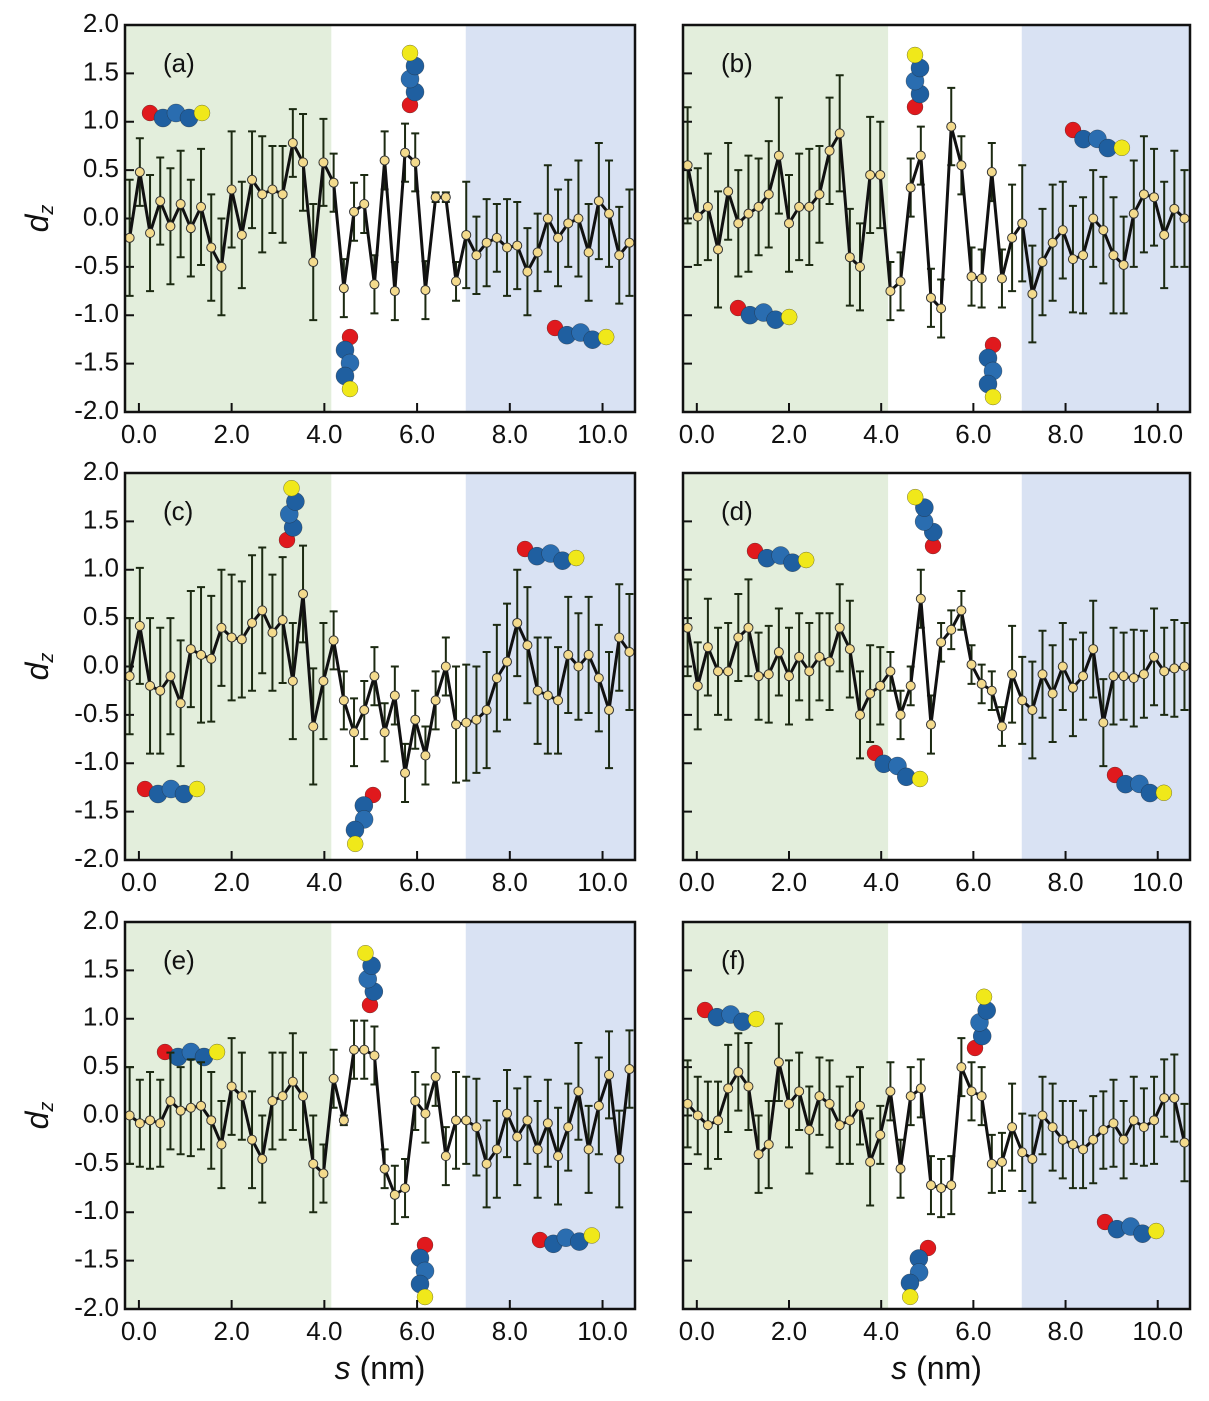  What do you see at coordinates (602, 434) in the screenshot?
I see `x-tick-label: 10.0` at bounding box center [602, 434].